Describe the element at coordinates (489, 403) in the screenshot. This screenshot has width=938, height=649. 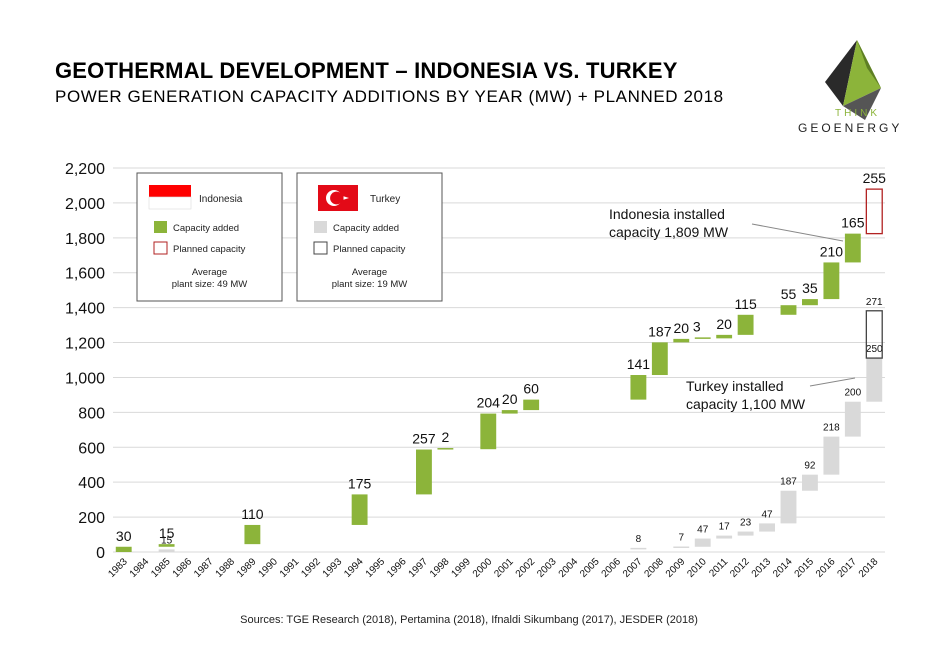
I see `data-label: 204` at that location.